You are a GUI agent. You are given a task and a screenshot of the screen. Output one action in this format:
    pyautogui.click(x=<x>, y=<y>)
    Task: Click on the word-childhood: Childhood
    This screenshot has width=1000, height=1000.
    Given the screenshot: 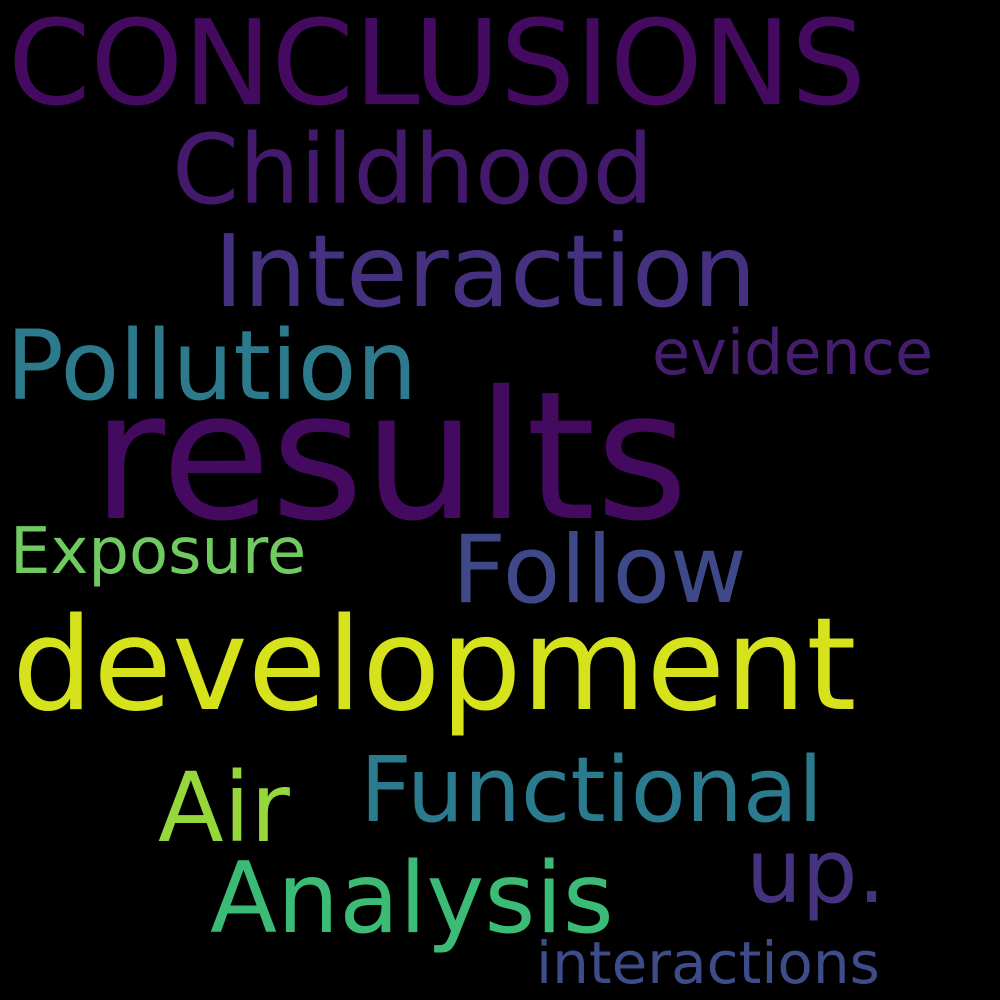 What is the action you would take?
    pyautogui.click(x=413, y=170)
    